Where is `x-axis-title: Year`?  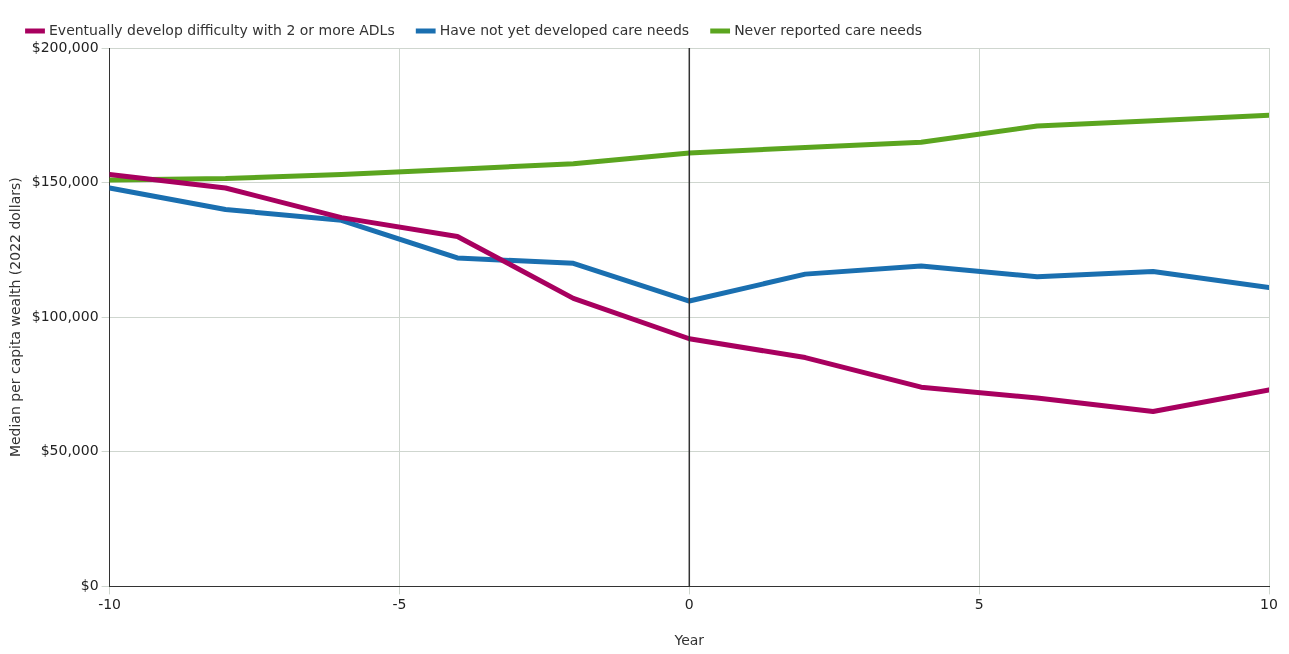 x-axis-title: Year is located at coordinates (689, 640).